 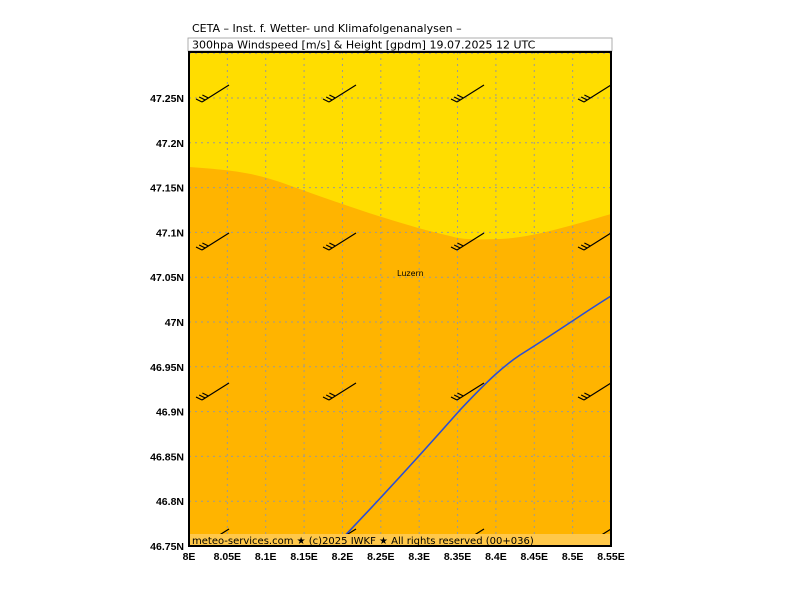 I want to click on lat-label: 46.75N, so click(x=167, y=547).